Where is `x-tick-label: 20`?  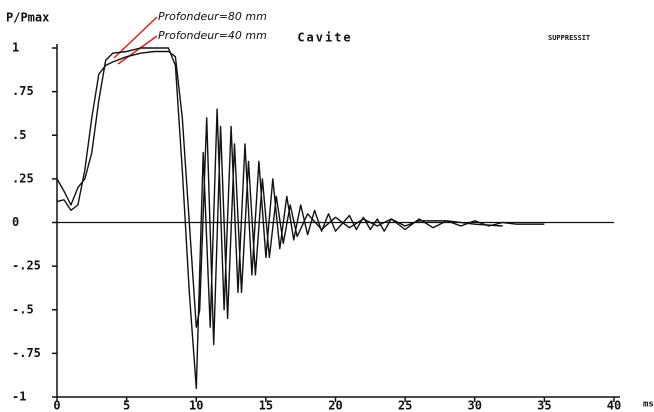
x-tick-label: 20 is located at coordinates (335, 405).